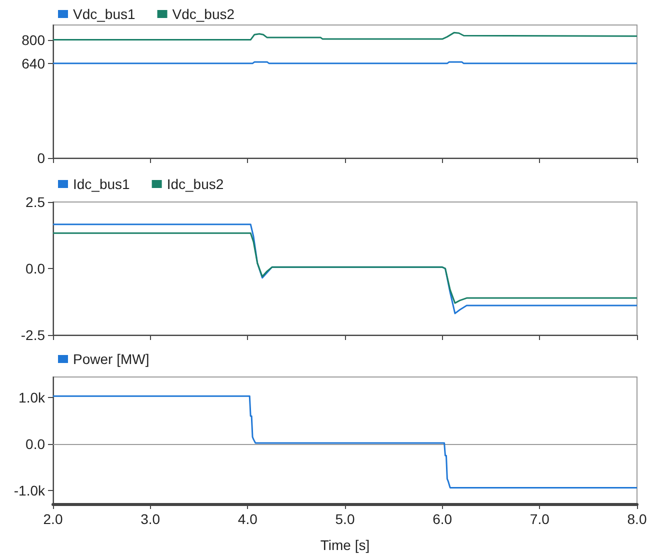  Describe the element at coordinates (540, 519) in the screenshot. I see `x-tick-label: 7.0` at that location.